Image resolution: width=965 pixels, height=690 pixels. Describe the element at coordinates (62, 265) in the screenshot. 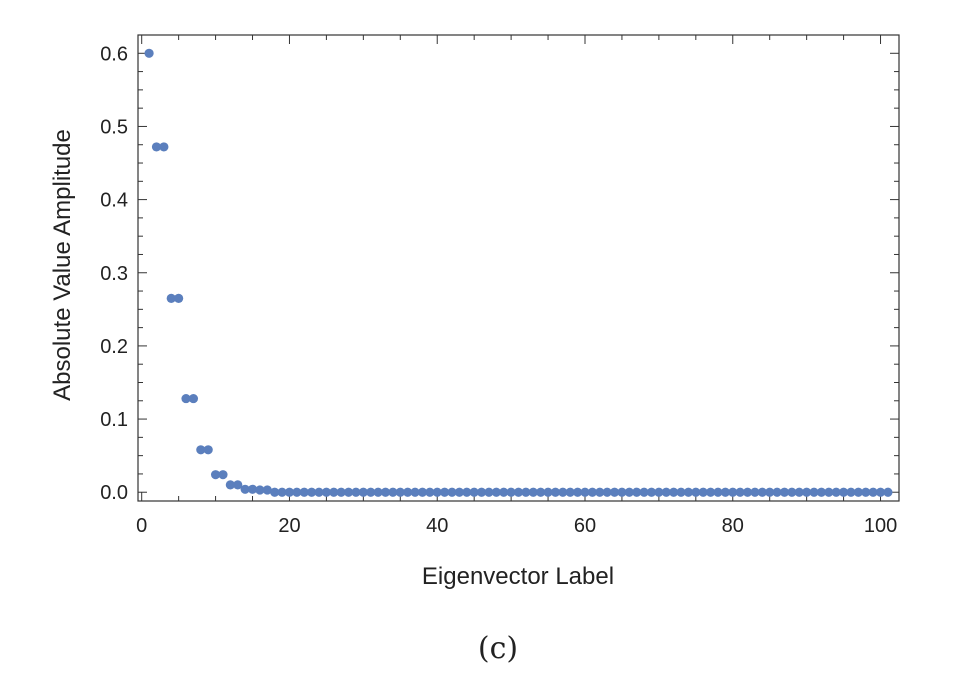

I see `y-axis-title: Absolute Value Amplitude` at that location.